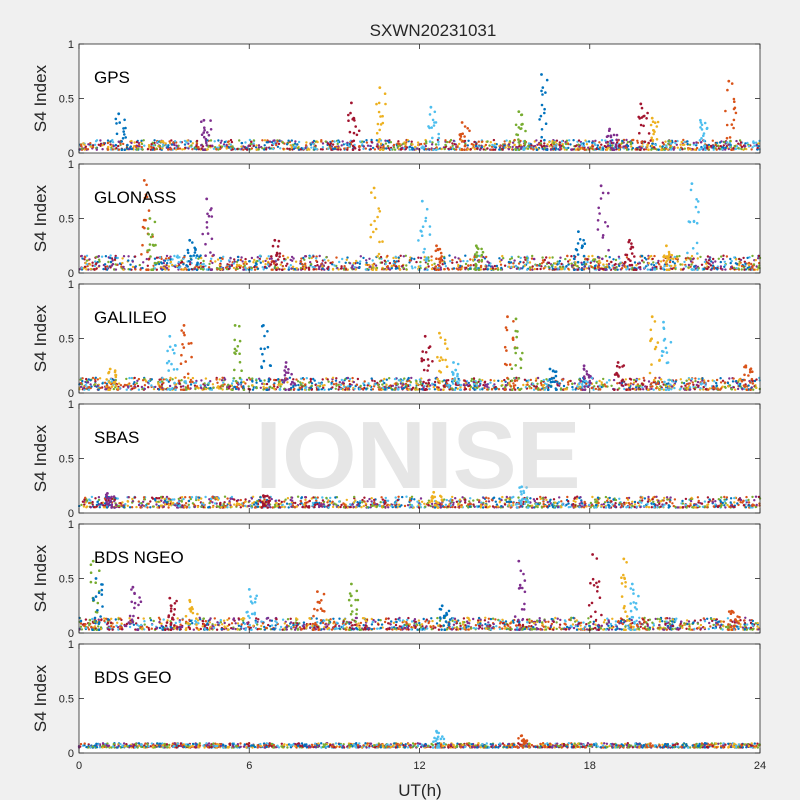 The image size is (800, 800). I want to click on spike-peak, so click(609, 129).